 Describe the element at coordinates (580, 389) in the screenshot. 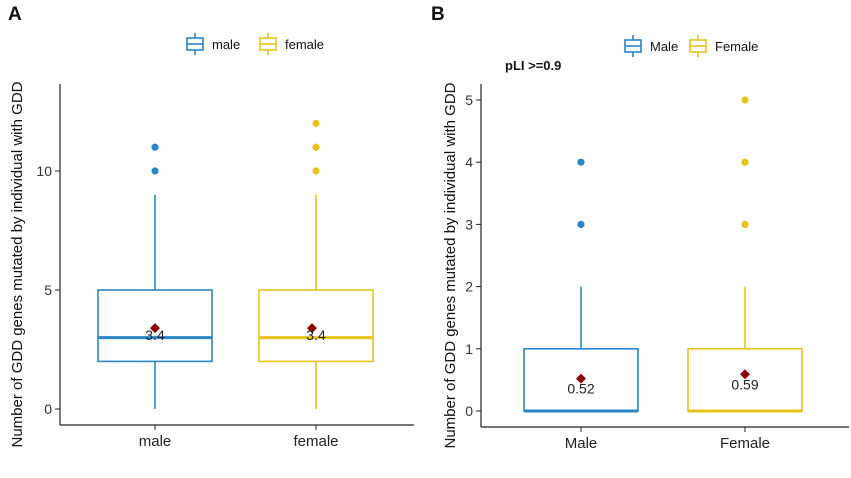

I see `mean-label: 0.52` at that location.